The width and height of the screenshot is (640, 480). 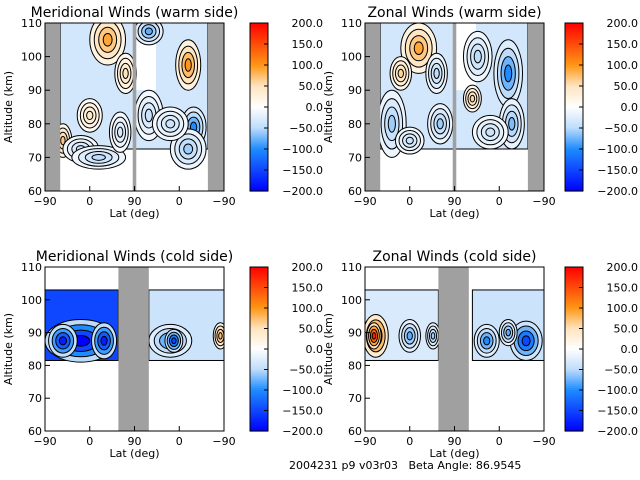 I want to click on y-axis-label: Altitude (km), so click(x=328, y=107).